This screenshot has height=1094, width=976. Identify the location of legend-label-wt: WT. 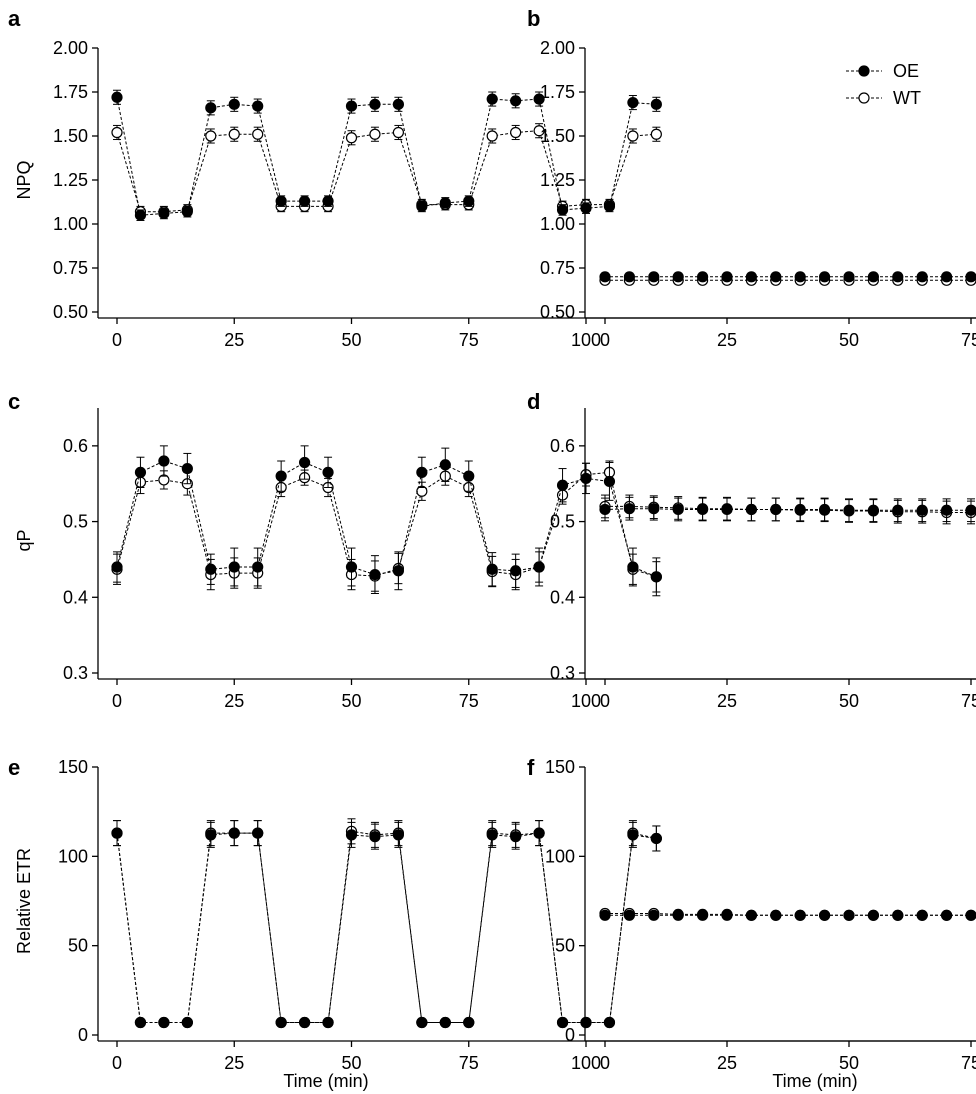
(907, 98).